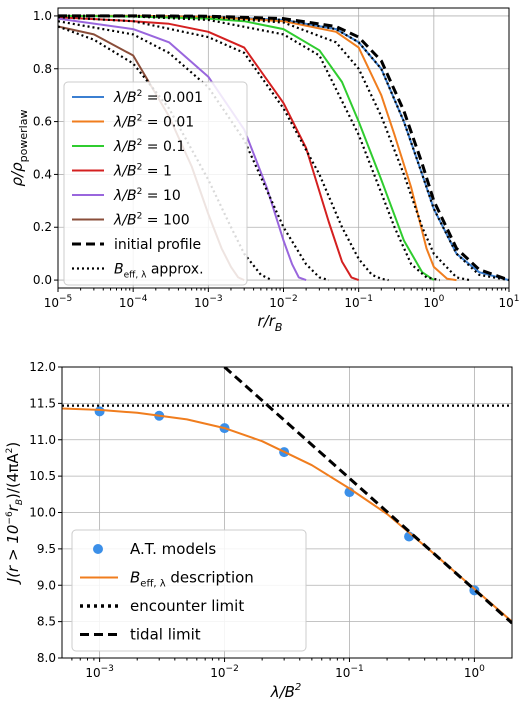  Describe the element at coordinates (147, 195) in the screenshot. I see `legend-label: λ/B2 = 10` at that location.